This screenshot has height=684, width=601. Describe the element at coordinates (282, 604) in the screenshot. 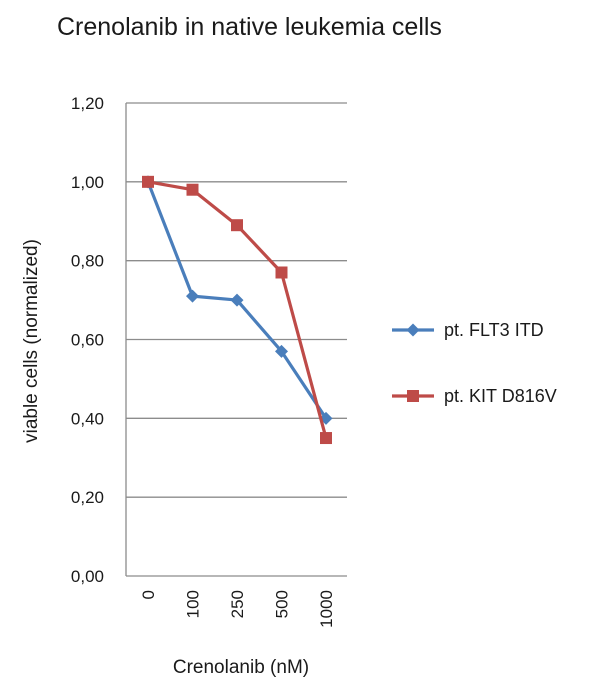

I see `x-tick-label: 500` at that location.